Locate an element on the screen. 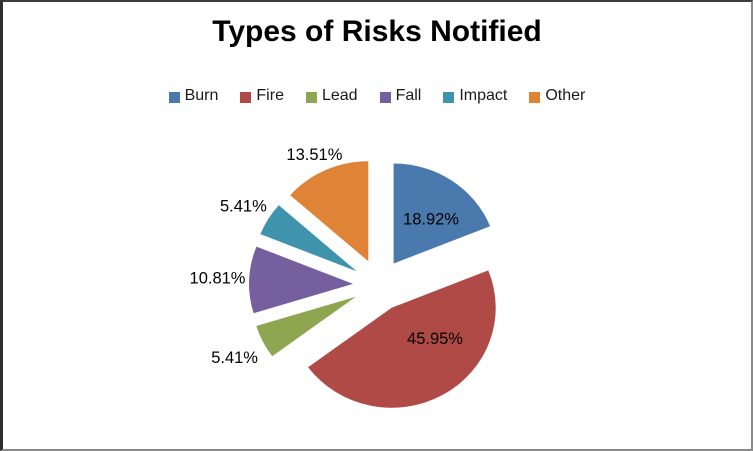 The image size is (753, 451). pie-slice-impact is located at coordinates (308, 238).